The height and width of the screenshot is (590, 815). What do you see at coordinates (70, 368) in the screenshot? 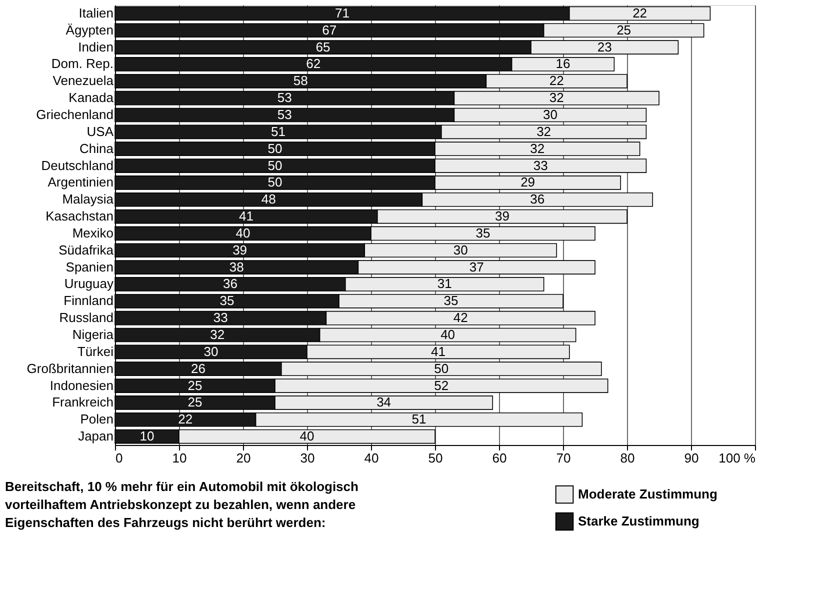
I see `y-tick-label: Großbritannien` at bounding box center [70, 368].